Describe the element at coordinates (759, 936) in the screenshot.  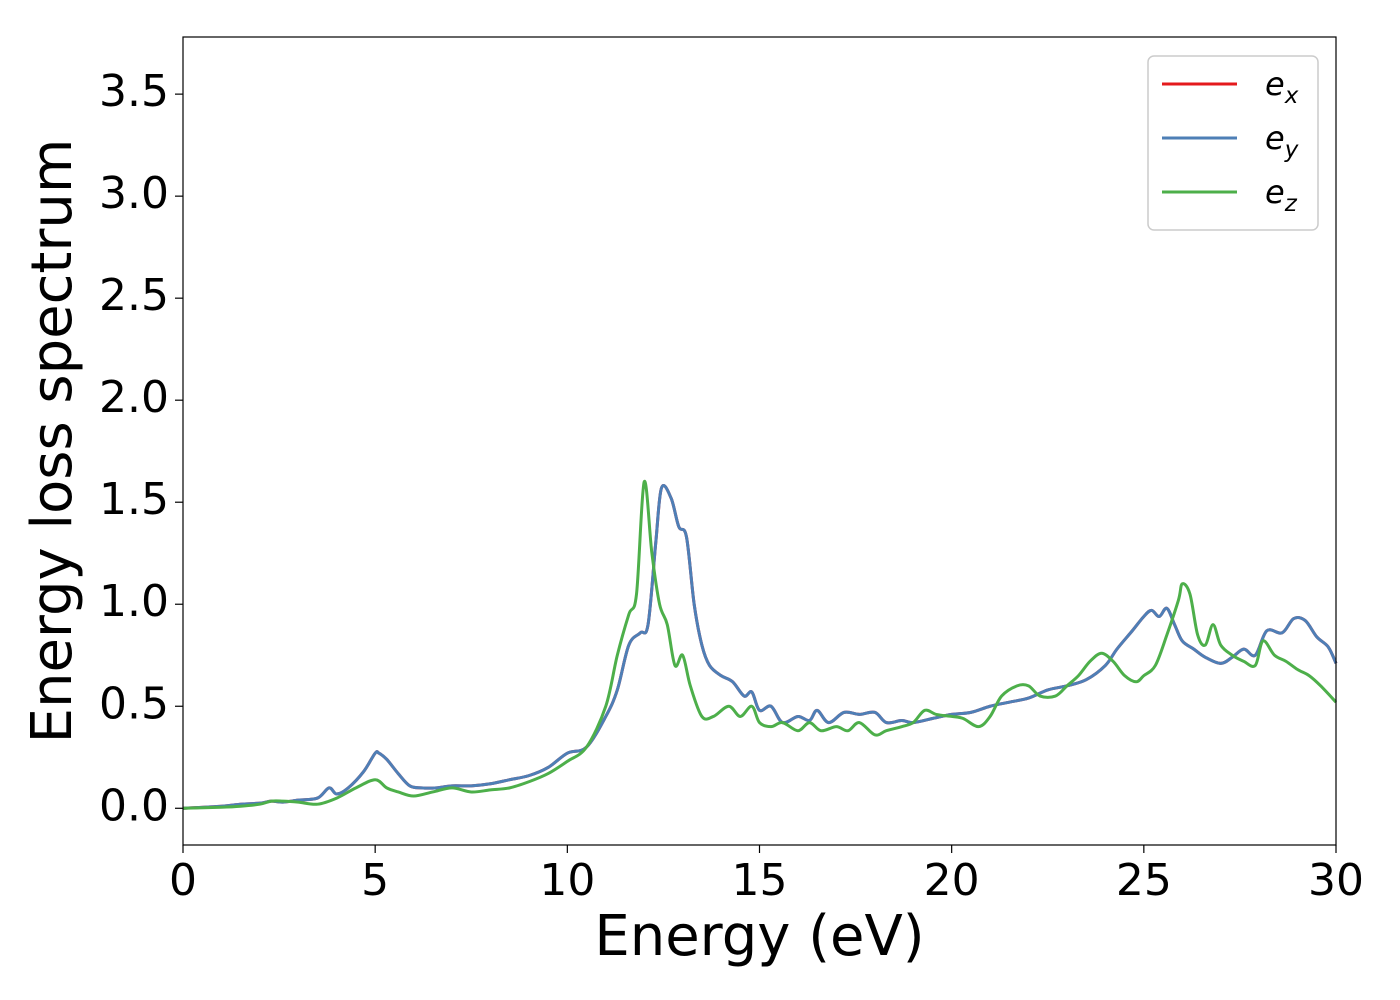
I see `x-axis-label: Energy (eV)` at that location.